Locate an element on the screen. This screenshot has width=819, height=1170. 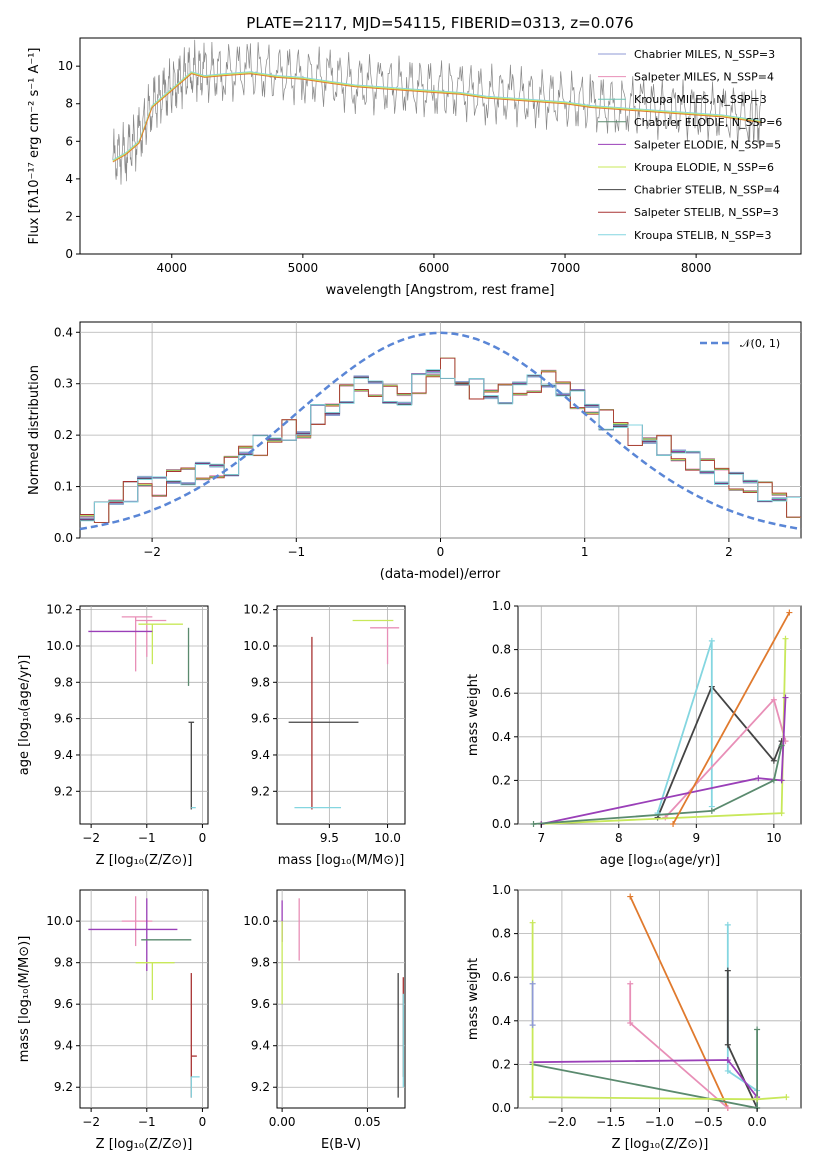
x-tick-label: 7000 is located at coordinates (565, 268).